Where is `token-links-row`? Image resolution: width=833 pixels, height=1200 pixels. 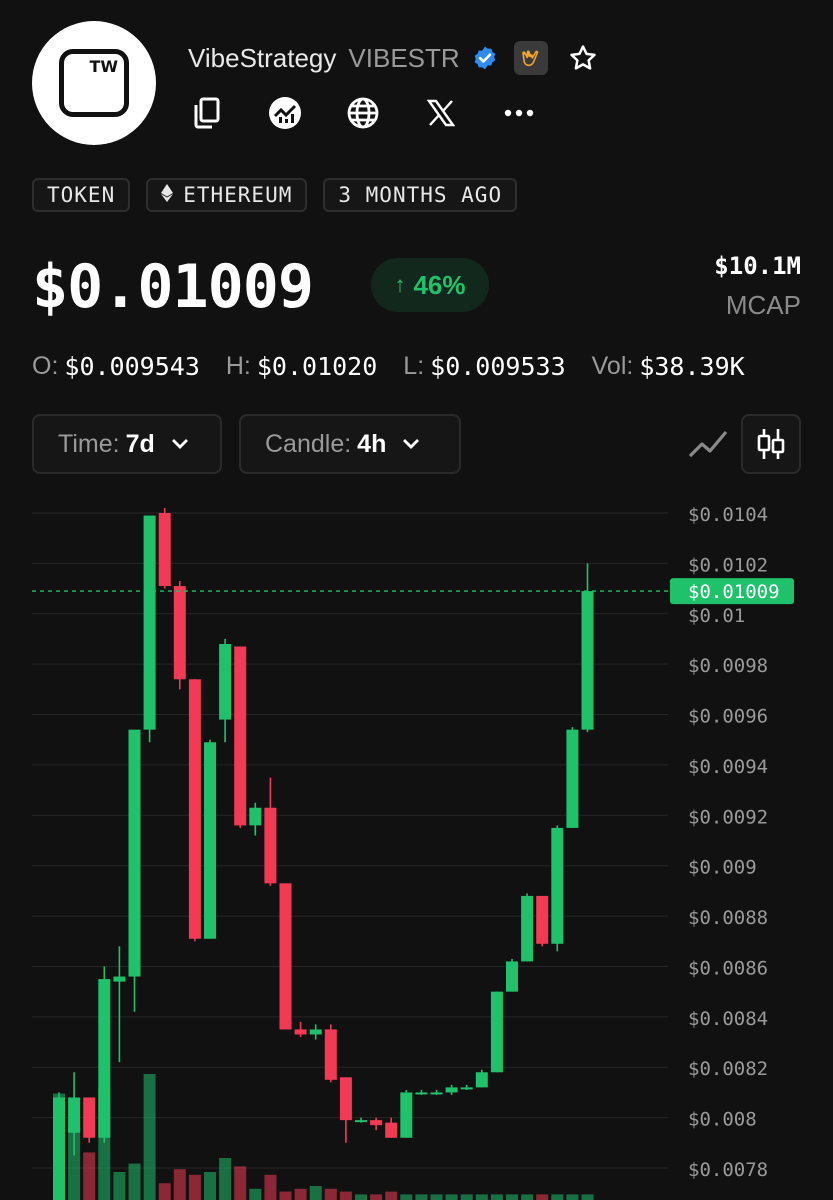 token-links-row is located at coordinates (385, 113).